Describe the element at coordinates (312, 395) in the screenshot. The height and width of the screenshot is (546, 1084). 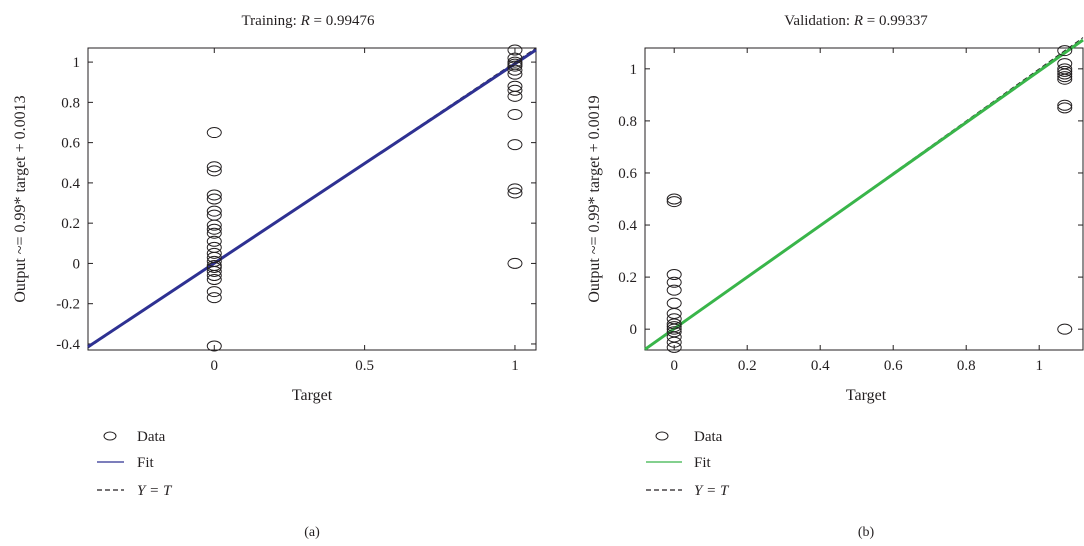
I see `training-x-axis-label: Target` at that location.